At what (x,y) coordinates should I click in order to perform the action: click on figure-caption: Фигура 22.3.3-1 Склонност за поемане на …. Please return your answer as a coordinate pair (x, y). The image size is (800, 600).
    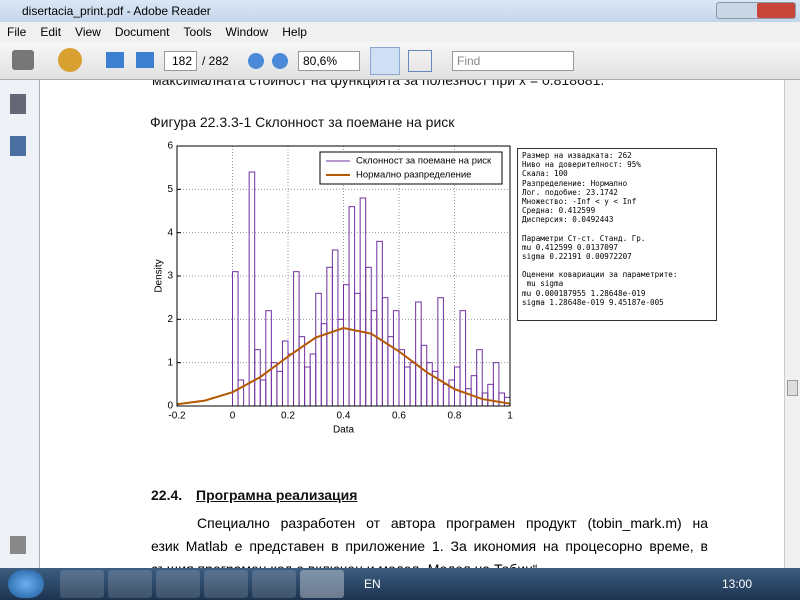
    Looking at the image, I should click on (302, 122).